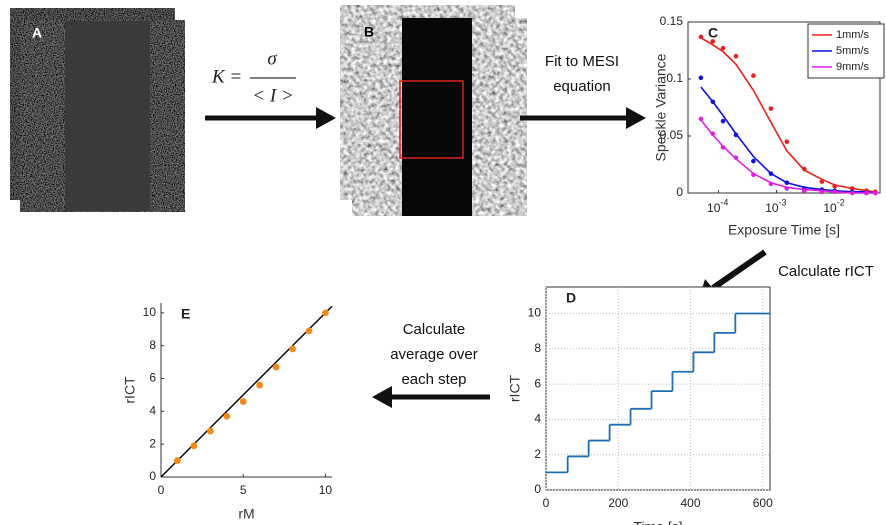 This screenshot has width=886, height=525. I want to click on panel-label: C, so click(713, 33).